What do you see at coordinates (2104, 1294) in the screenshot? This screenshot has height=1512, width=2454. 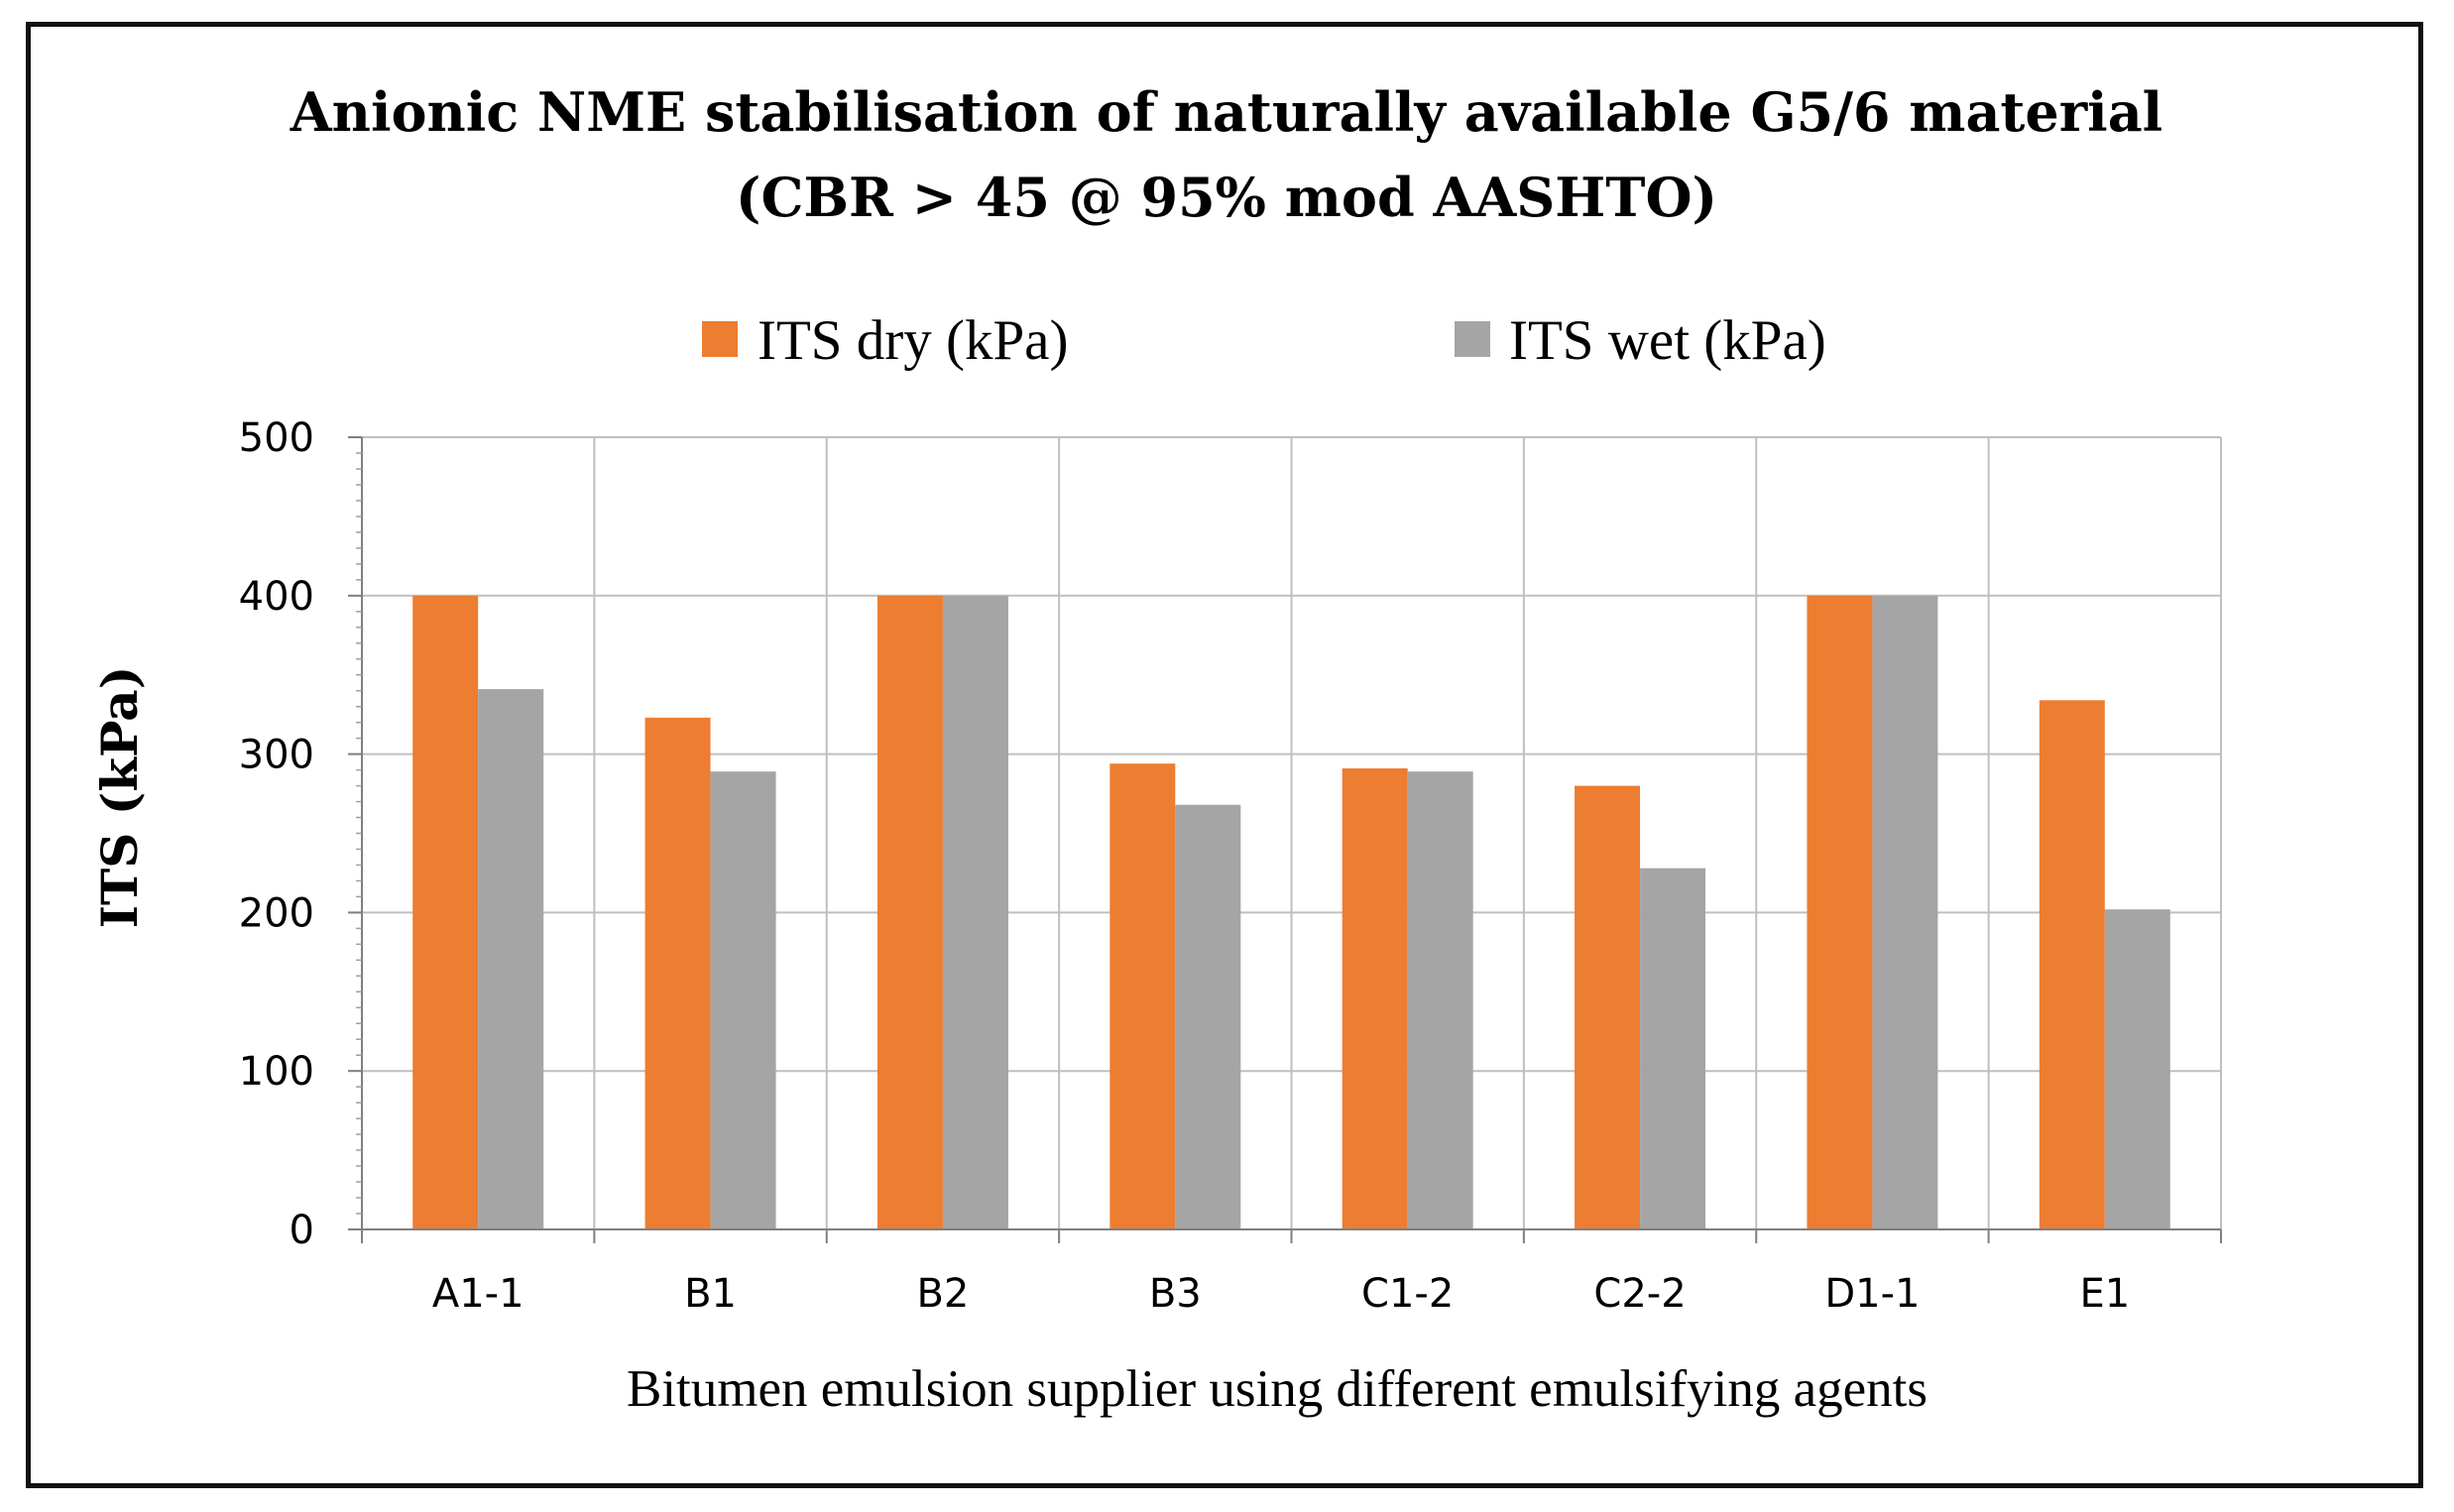 I see `x-tick-label-e1: E1` at bounding box center [2104, 1294].